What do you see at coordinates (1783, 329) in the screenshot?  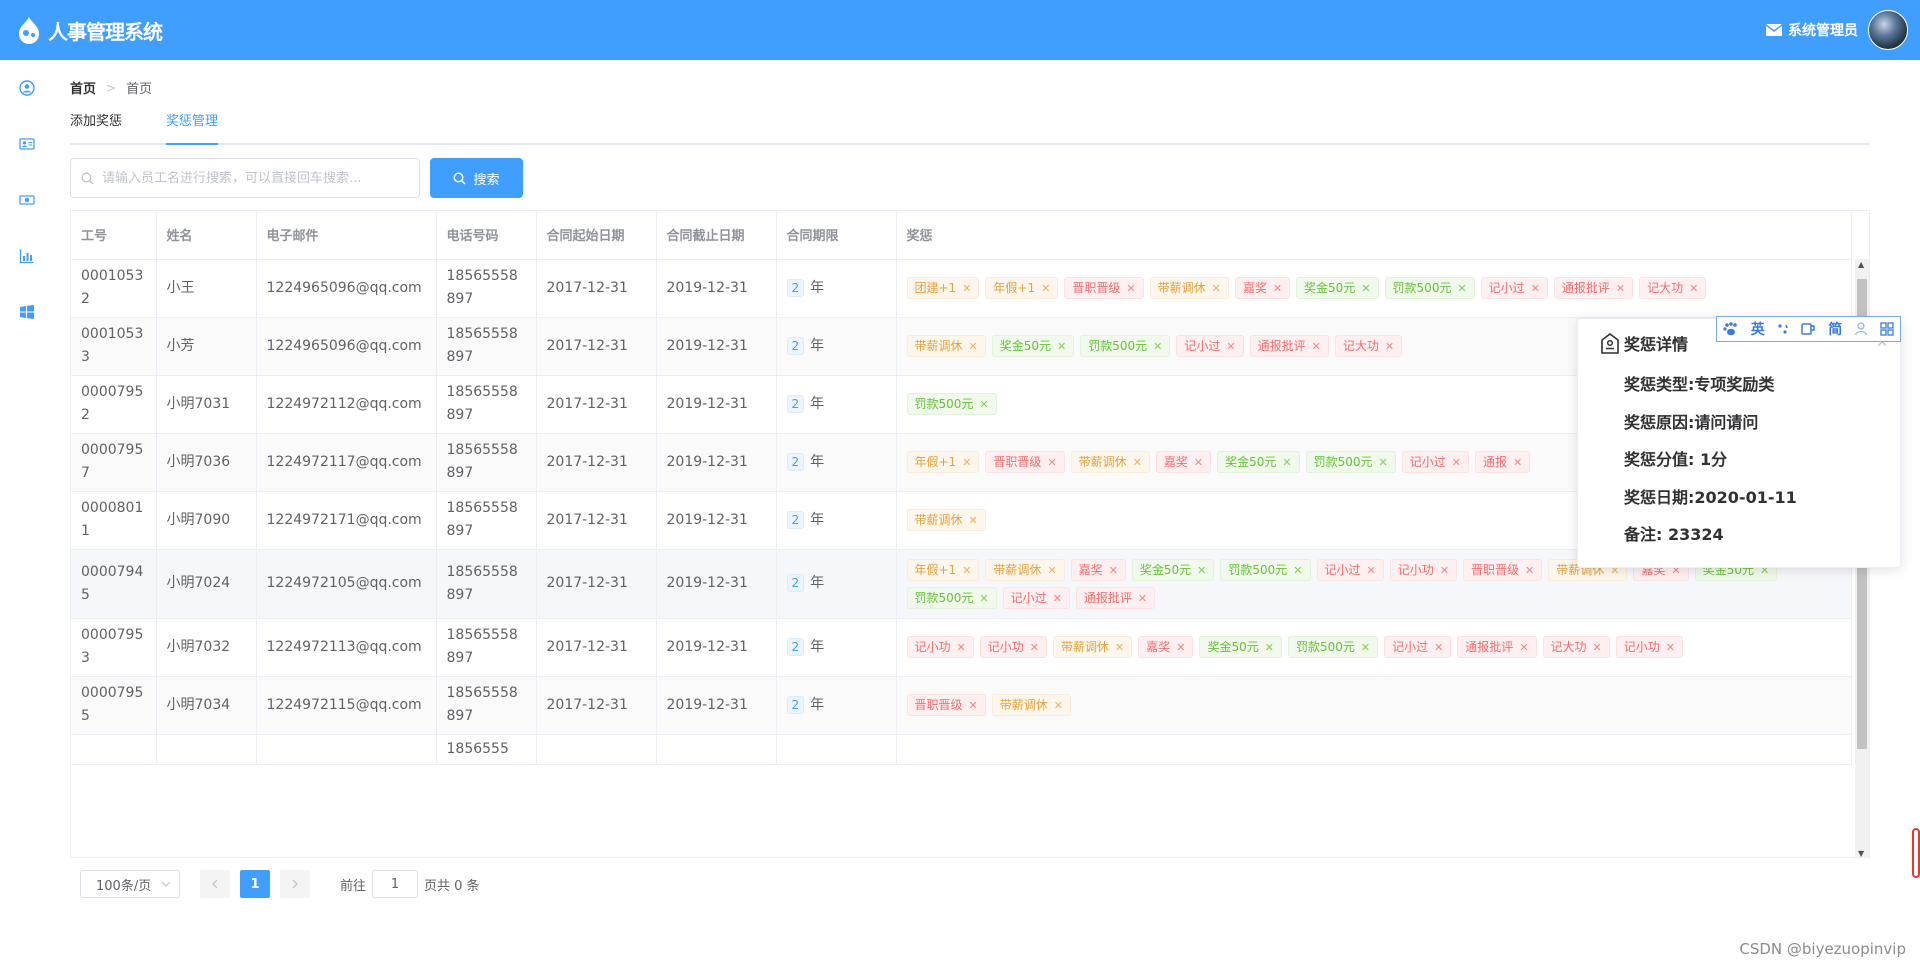 I see `punctuation-icon` at bounding box center [1783, 329].